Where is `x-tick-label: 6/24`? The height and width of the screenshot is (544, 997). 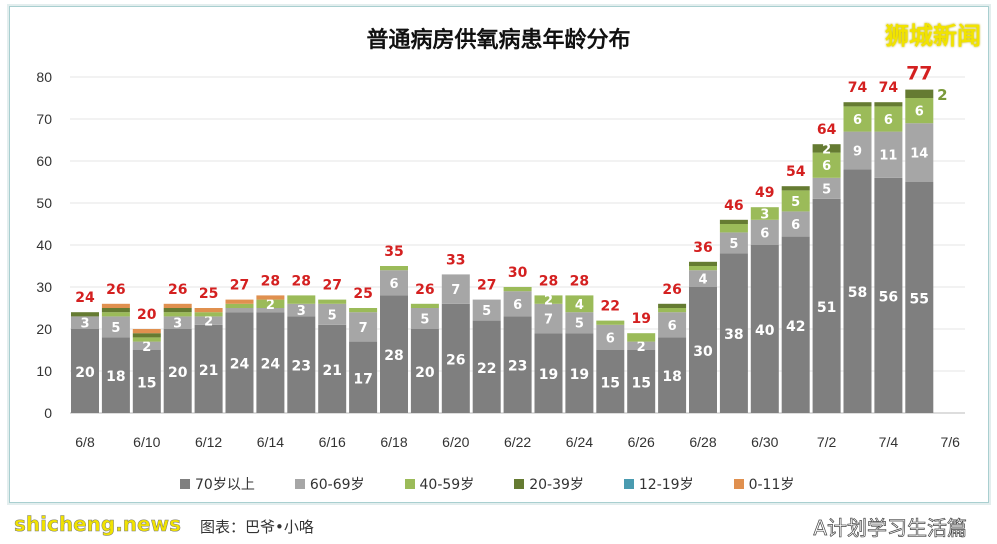 x-tick-label: 6/24 is located at coordinates (579, 442).